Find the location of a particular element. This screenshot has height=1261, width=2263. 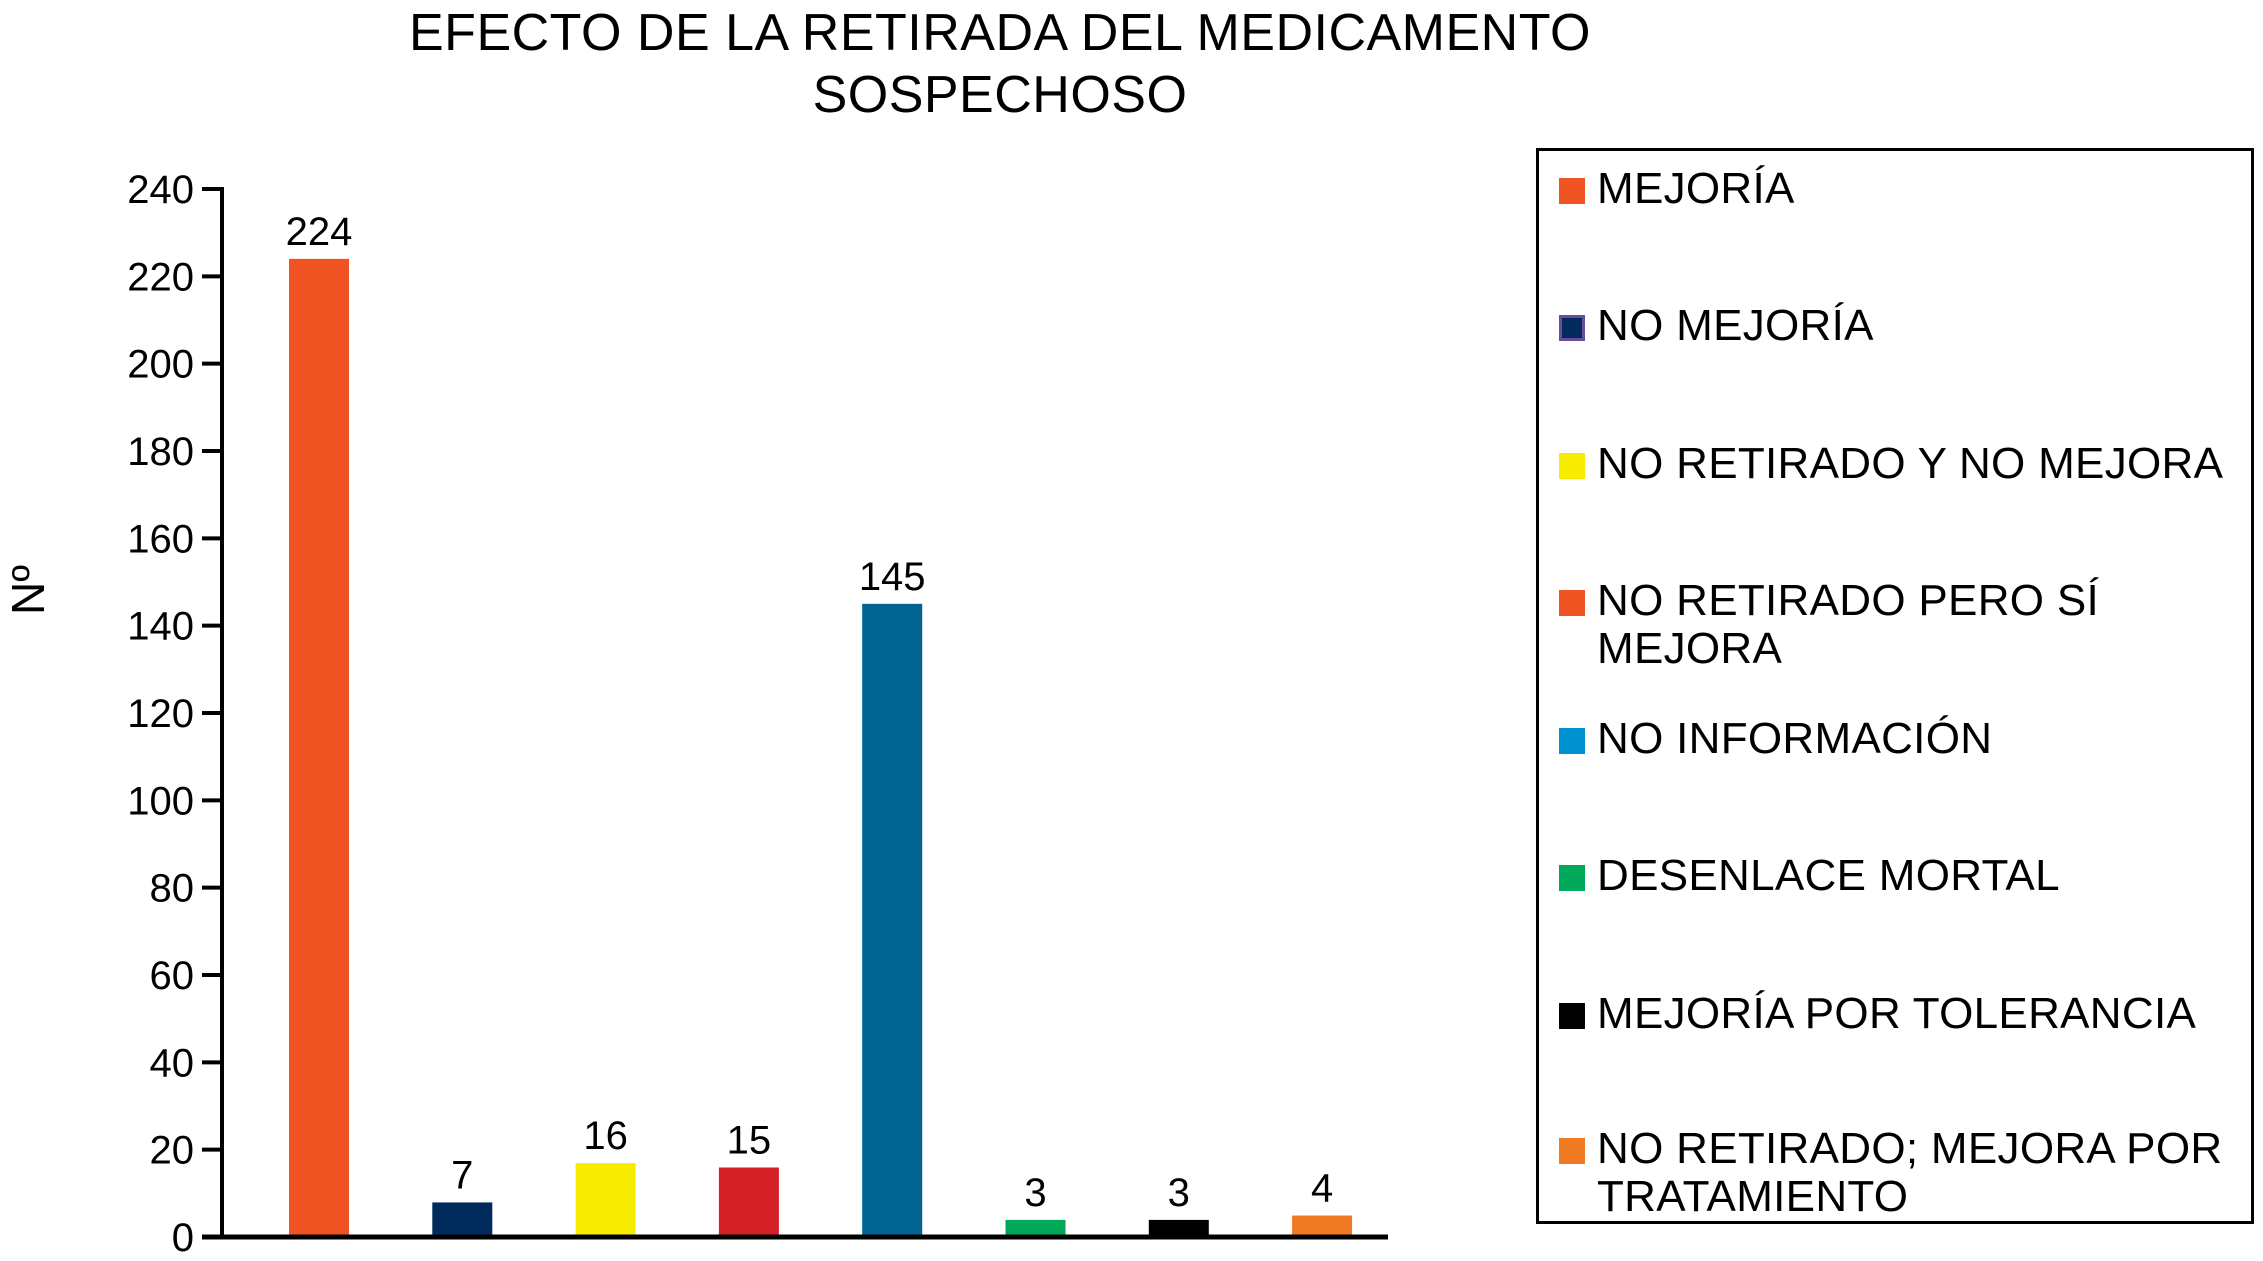

bar-value-label: 224 is located at coordinates (319, 232).